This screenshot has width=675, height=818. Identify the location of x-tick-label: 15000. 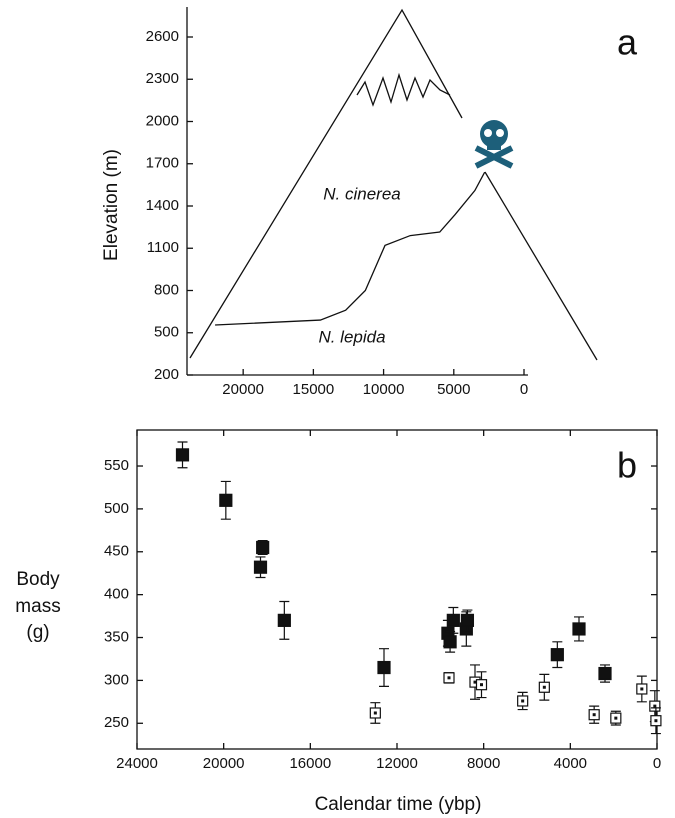
(314, 389).